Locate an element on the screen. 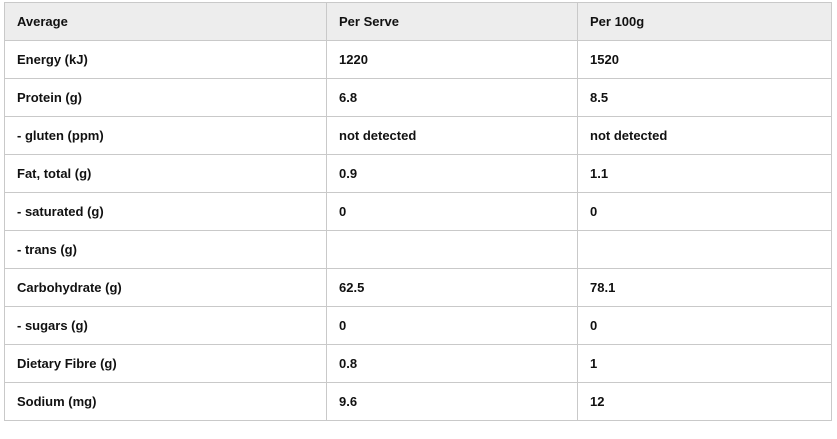 Image resolution: width=837 pixels, height=439 pixels. table-row: - sugars (g) 0 0 is located at coordinates (418, 325).